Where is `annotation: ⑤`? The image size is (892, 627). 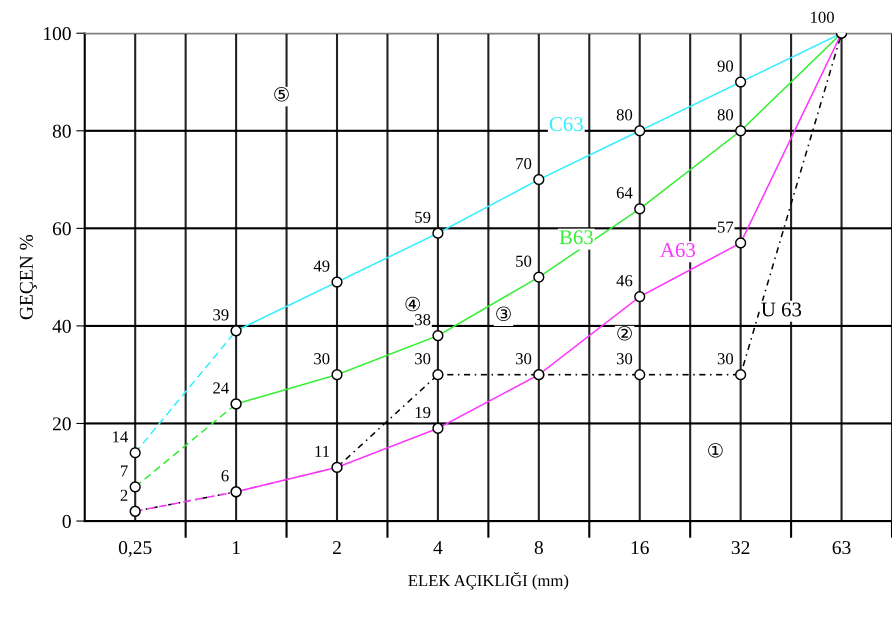
annotation: ⑤ is located at coordinates (281, 94).